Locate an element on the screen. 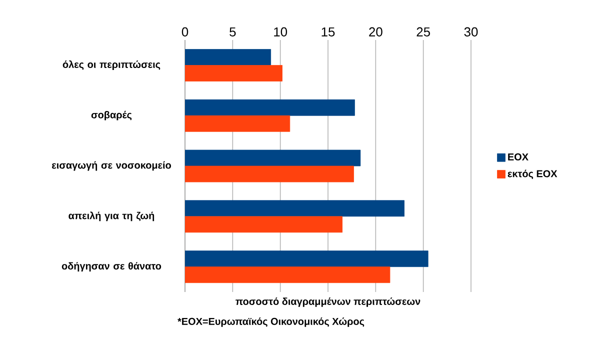 This screenshot has width=605, height=340. x-tick-label: 30 is located at coordinates (471, 31).